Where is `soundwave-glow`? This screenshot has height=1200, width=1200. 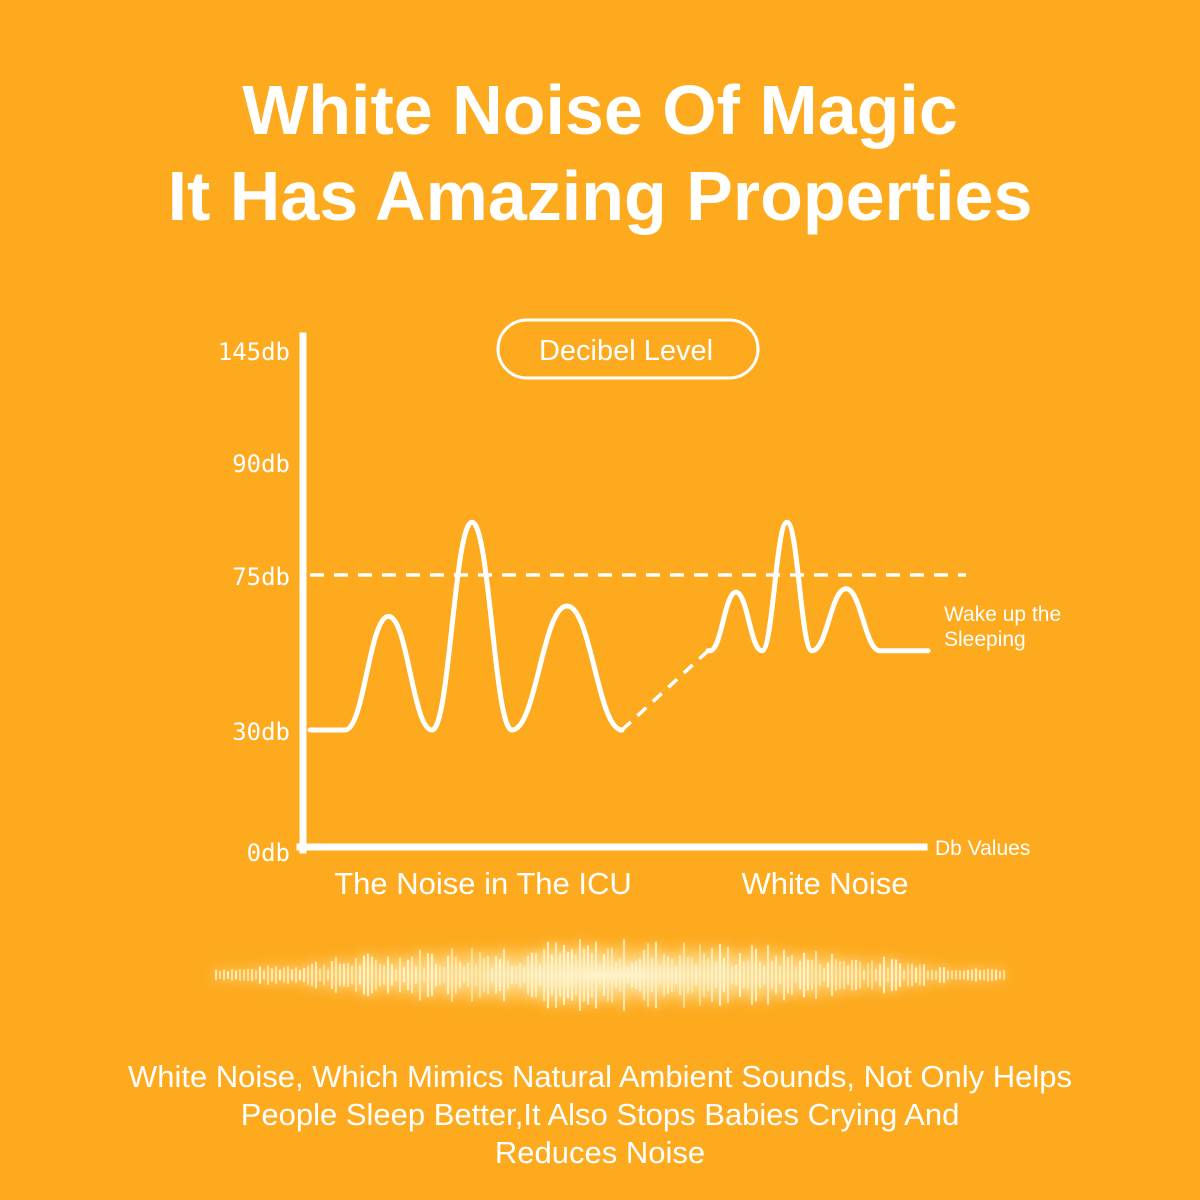
soundwave-glow is located at coordinates (610, 975).